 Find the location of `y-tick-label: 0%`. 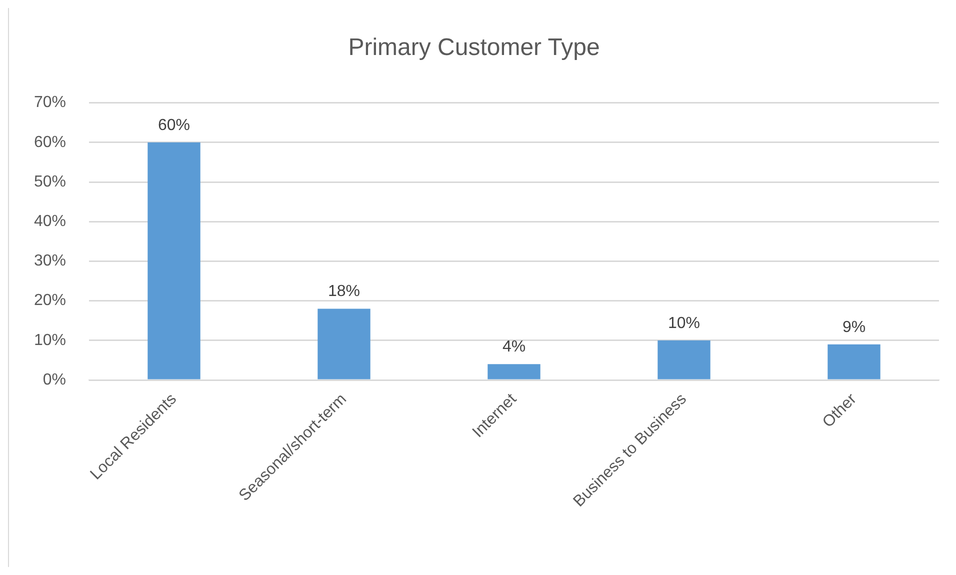

y-tick-label: 0% is located at coordinates (54, 379).